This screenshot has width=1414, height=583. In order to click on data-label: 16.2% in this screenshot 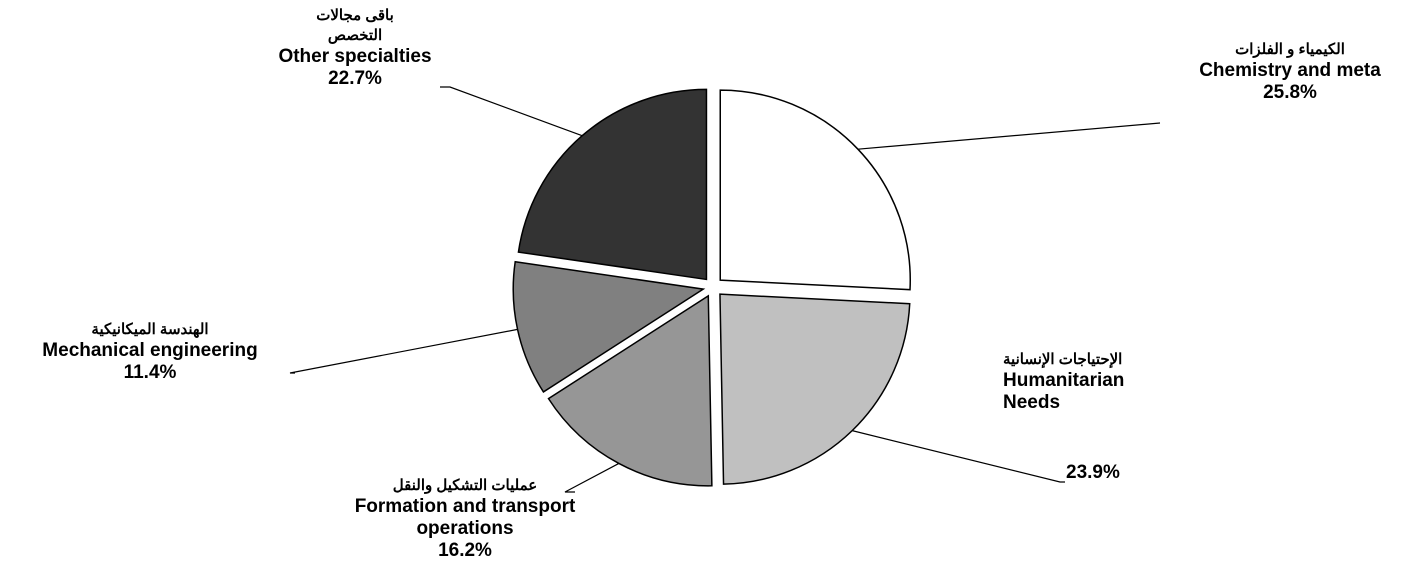, I will do `click(465, 550)`.